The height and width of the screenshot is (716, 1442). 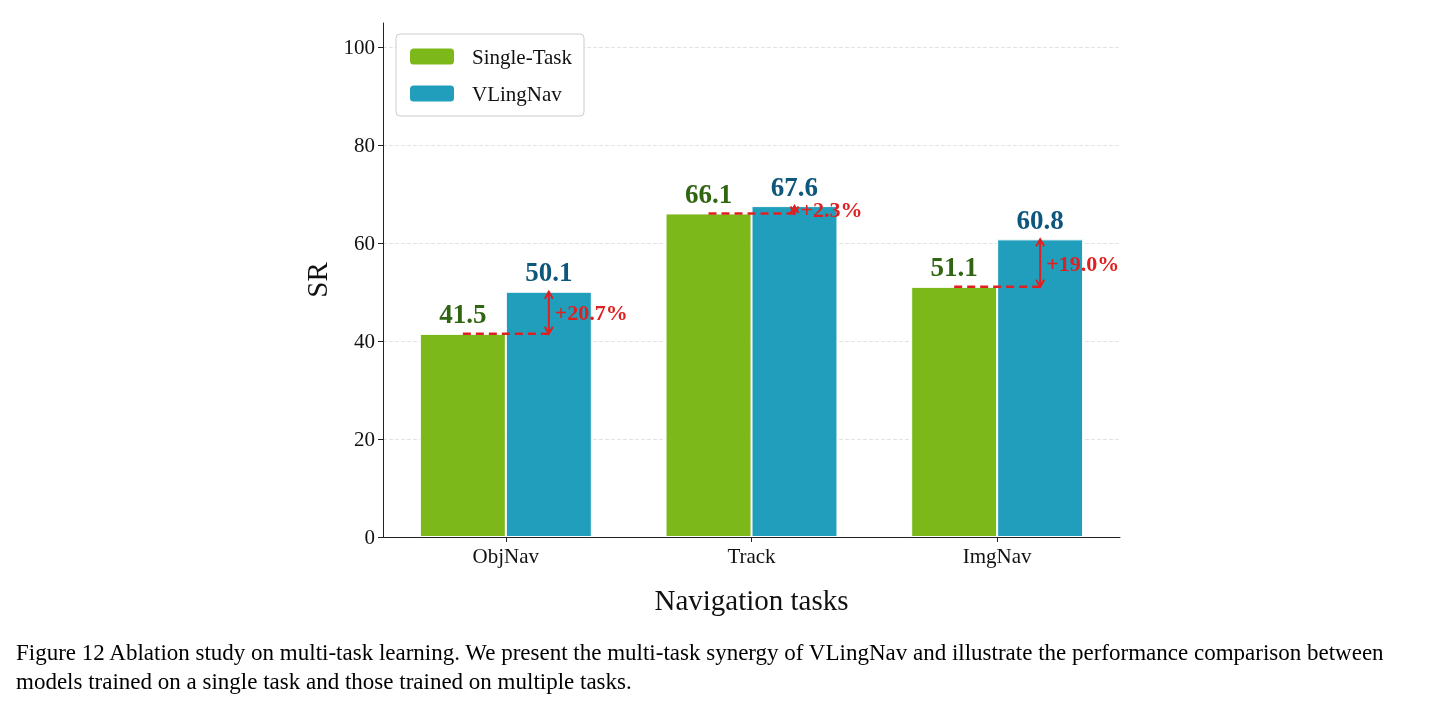 I want to click on y-tick-label: 80, so click(x=364, y=145).